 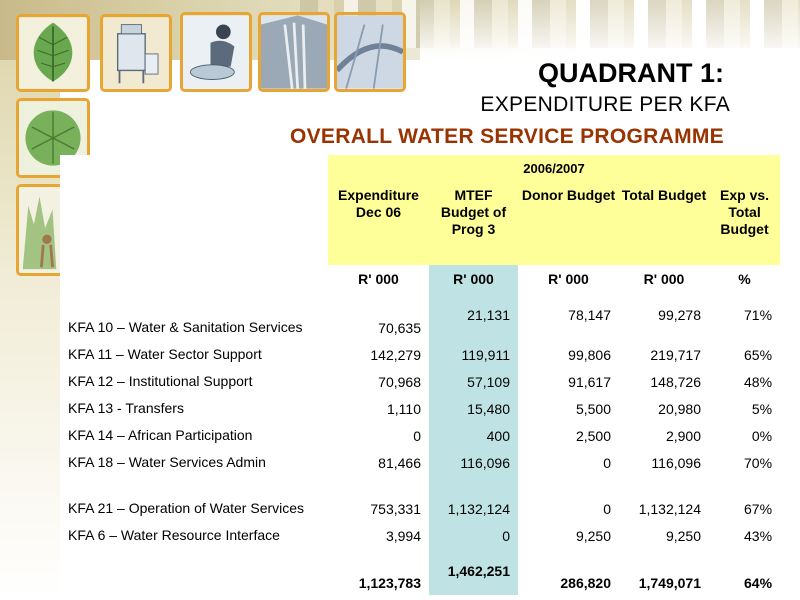 I want to click on donor-value: 78,147, so click(x=589, y=314).